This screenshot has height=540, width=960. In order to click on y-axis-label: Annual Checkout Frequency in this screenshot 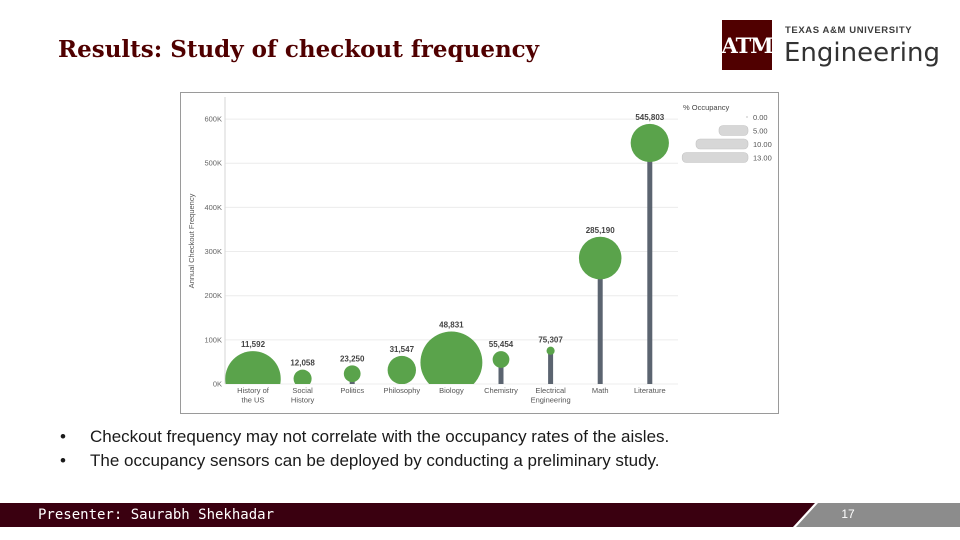, I will do `click(191, 240)`.